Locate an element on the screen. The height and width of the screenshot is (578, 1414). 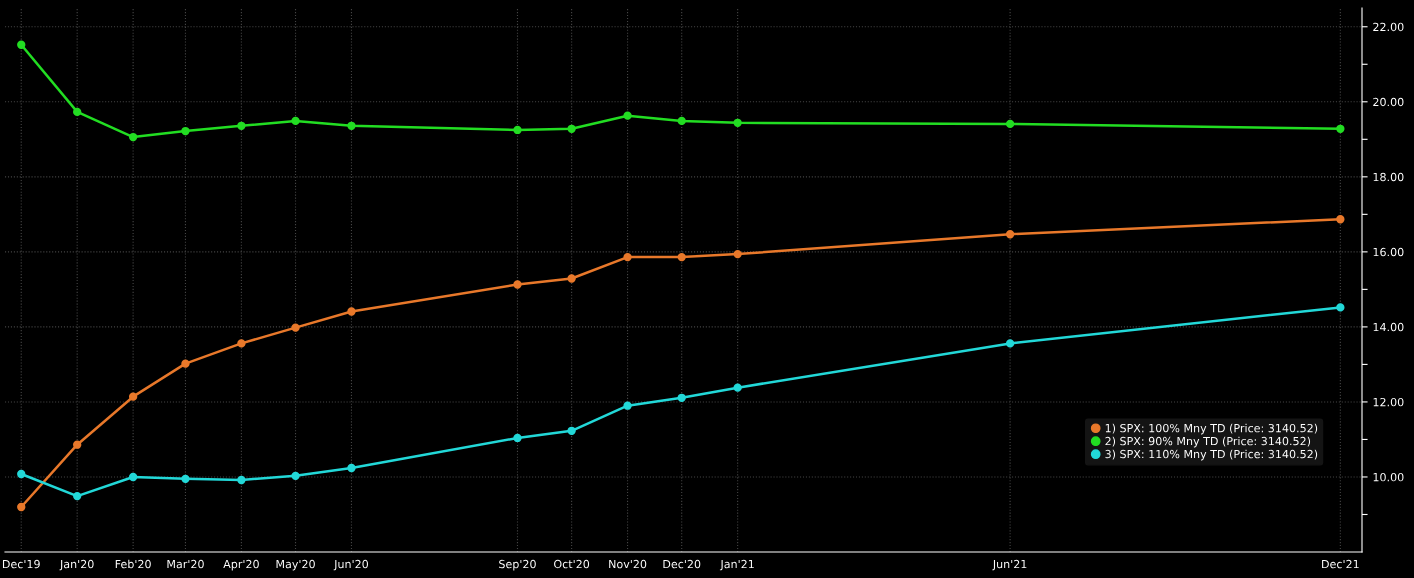
x-tick-label: Feb'20 is located at coordinates (133, 564).